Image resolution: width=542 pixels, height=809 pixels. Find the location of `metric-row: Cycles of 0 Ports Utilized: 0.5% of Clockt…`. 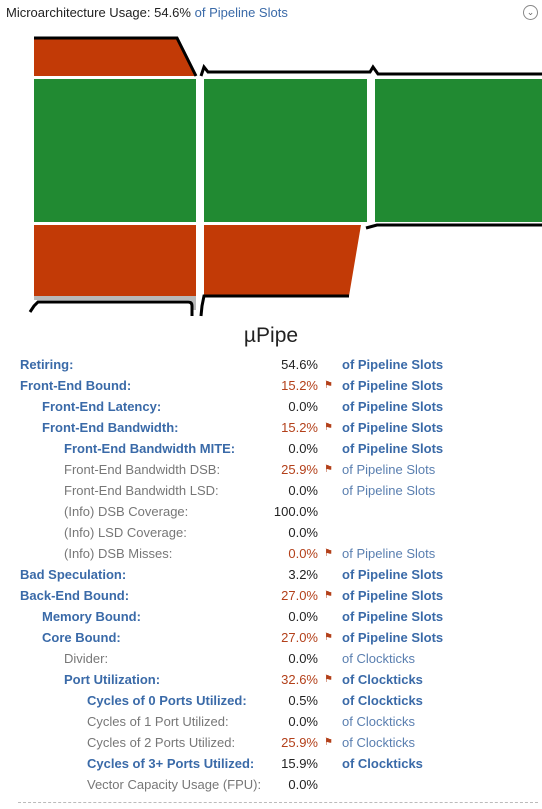

metric-row: Cycles of 0 Ports Utilized: 0.5% of Clockt… is located at coordinates (271, 700).